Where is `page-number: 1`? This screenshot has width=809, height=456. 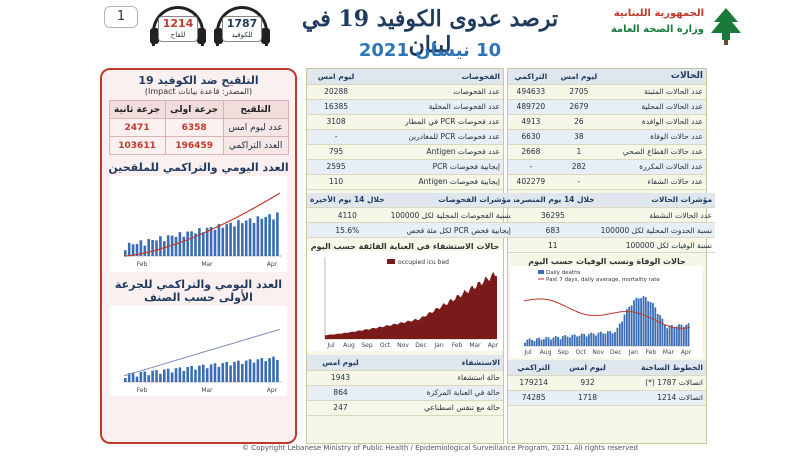
page-number: 1 is located at coordinates (121, 17).